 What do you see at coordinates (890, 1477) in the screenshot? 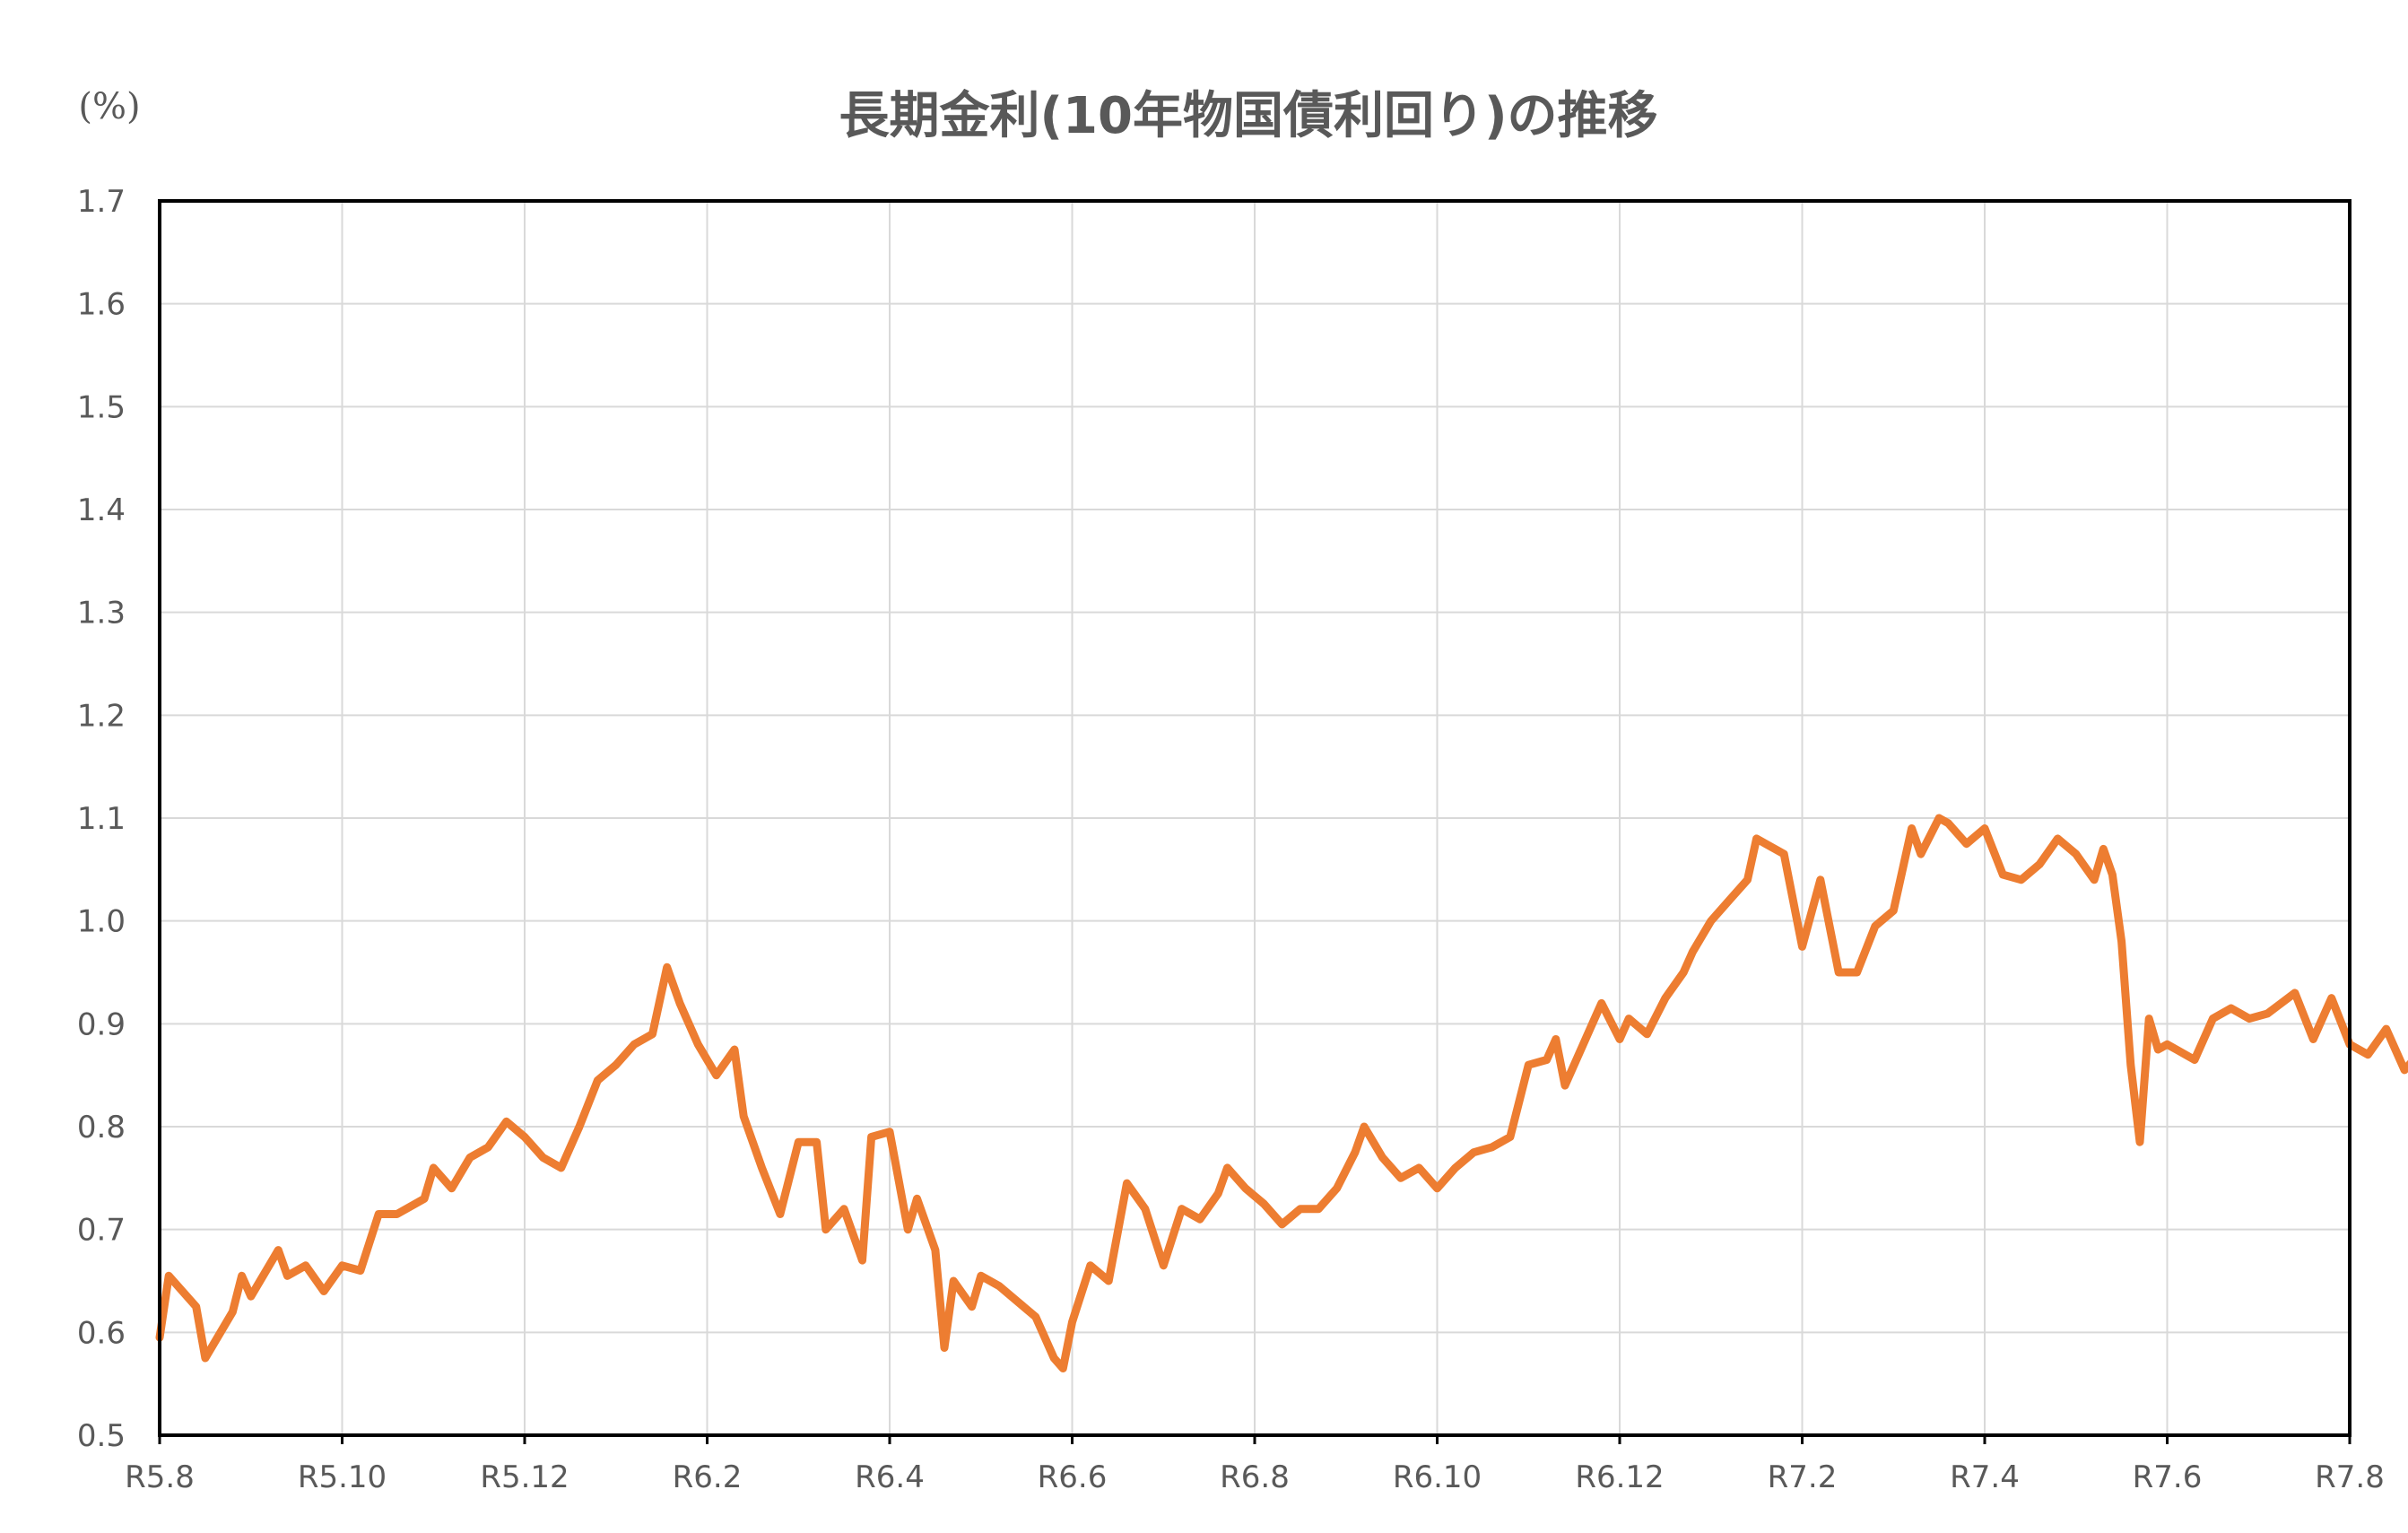
I see `x-tick-label: R6.4` at bounding box center [890, 1477].